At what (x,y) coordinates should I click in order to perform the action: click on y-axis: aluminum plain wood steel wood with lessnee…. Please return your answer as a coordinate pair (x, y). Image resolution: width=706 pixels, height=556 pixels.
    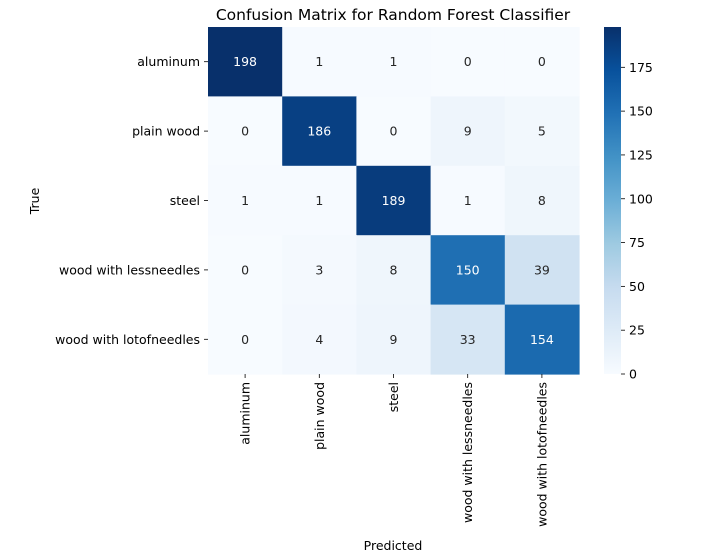
    Looking at the image, I should click on (131, 200).